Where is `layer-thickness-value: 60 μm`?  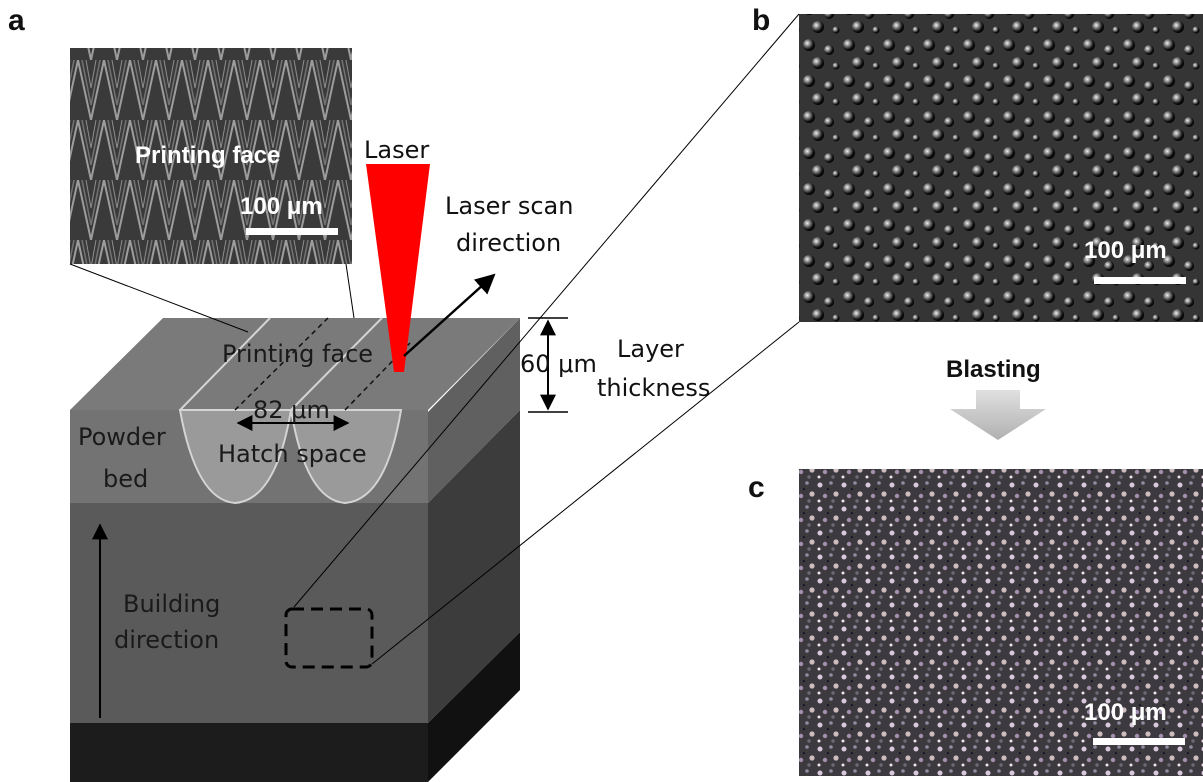 layer-thickness-value: 60 μm is located at coordinates (558, 364).